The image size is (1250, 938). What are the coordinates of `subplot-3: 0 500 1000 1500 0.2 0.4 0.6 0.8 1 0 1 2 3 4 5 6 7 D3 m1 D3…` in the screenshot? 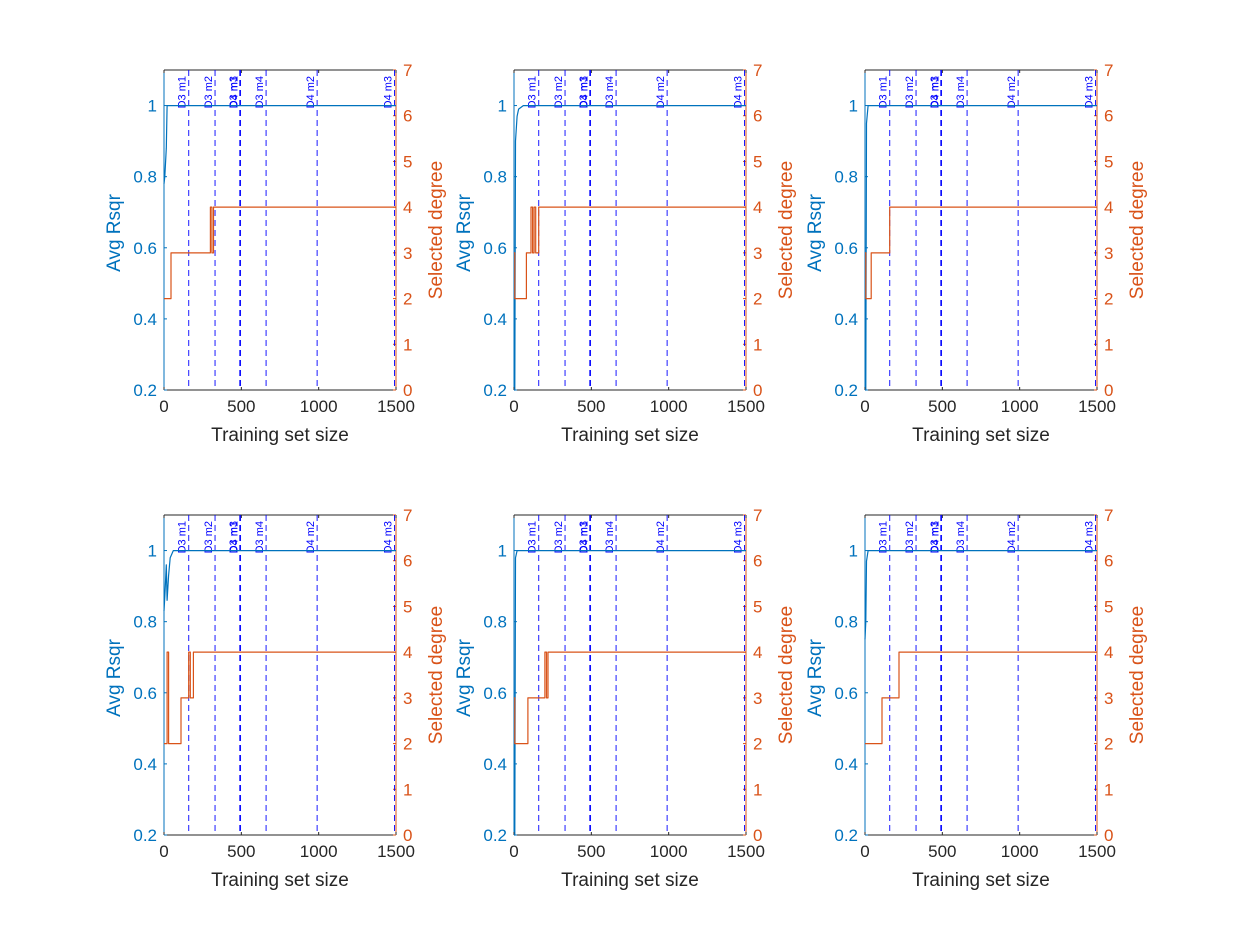 It's located at (976, 253).